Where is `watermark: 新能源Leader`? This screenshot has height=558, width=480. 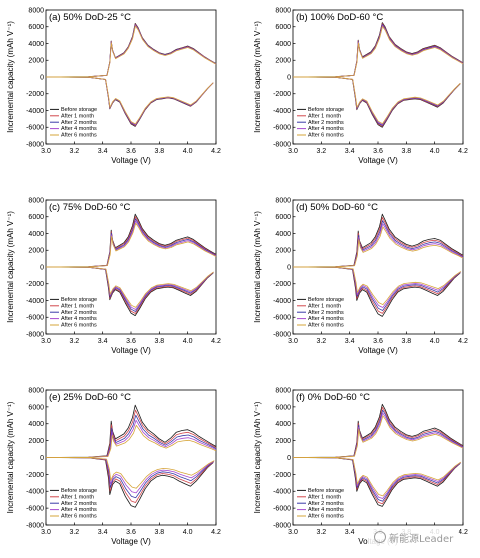
watermark: 新能源Leader is located at coordinates (414, 537).